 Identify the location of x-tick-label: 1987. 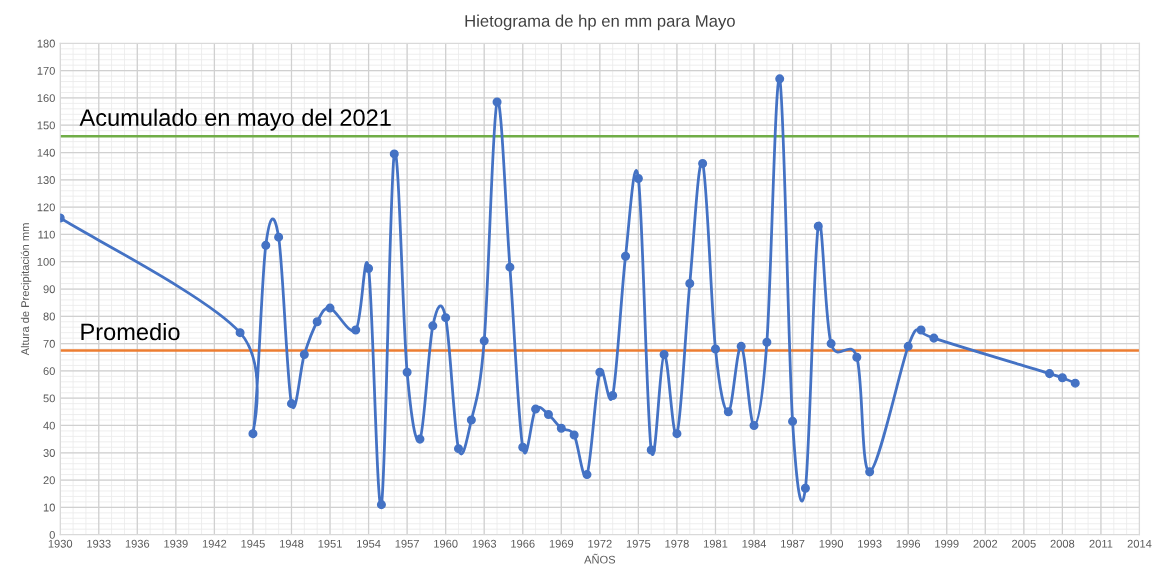
(793, 543).